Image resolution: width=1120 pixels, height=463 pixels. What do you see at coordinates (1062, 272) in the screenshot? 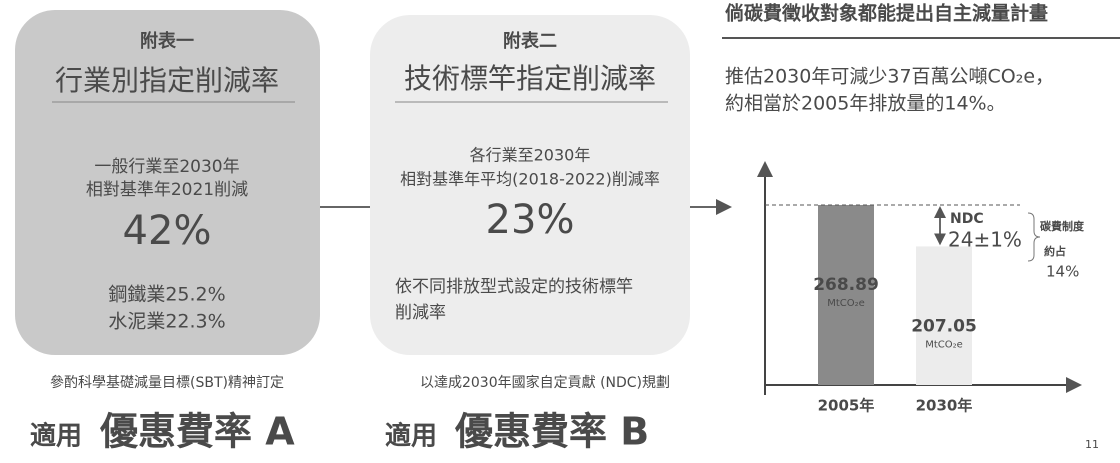
I see `annotation-share: 14%` at bounding box center [1062, 272].